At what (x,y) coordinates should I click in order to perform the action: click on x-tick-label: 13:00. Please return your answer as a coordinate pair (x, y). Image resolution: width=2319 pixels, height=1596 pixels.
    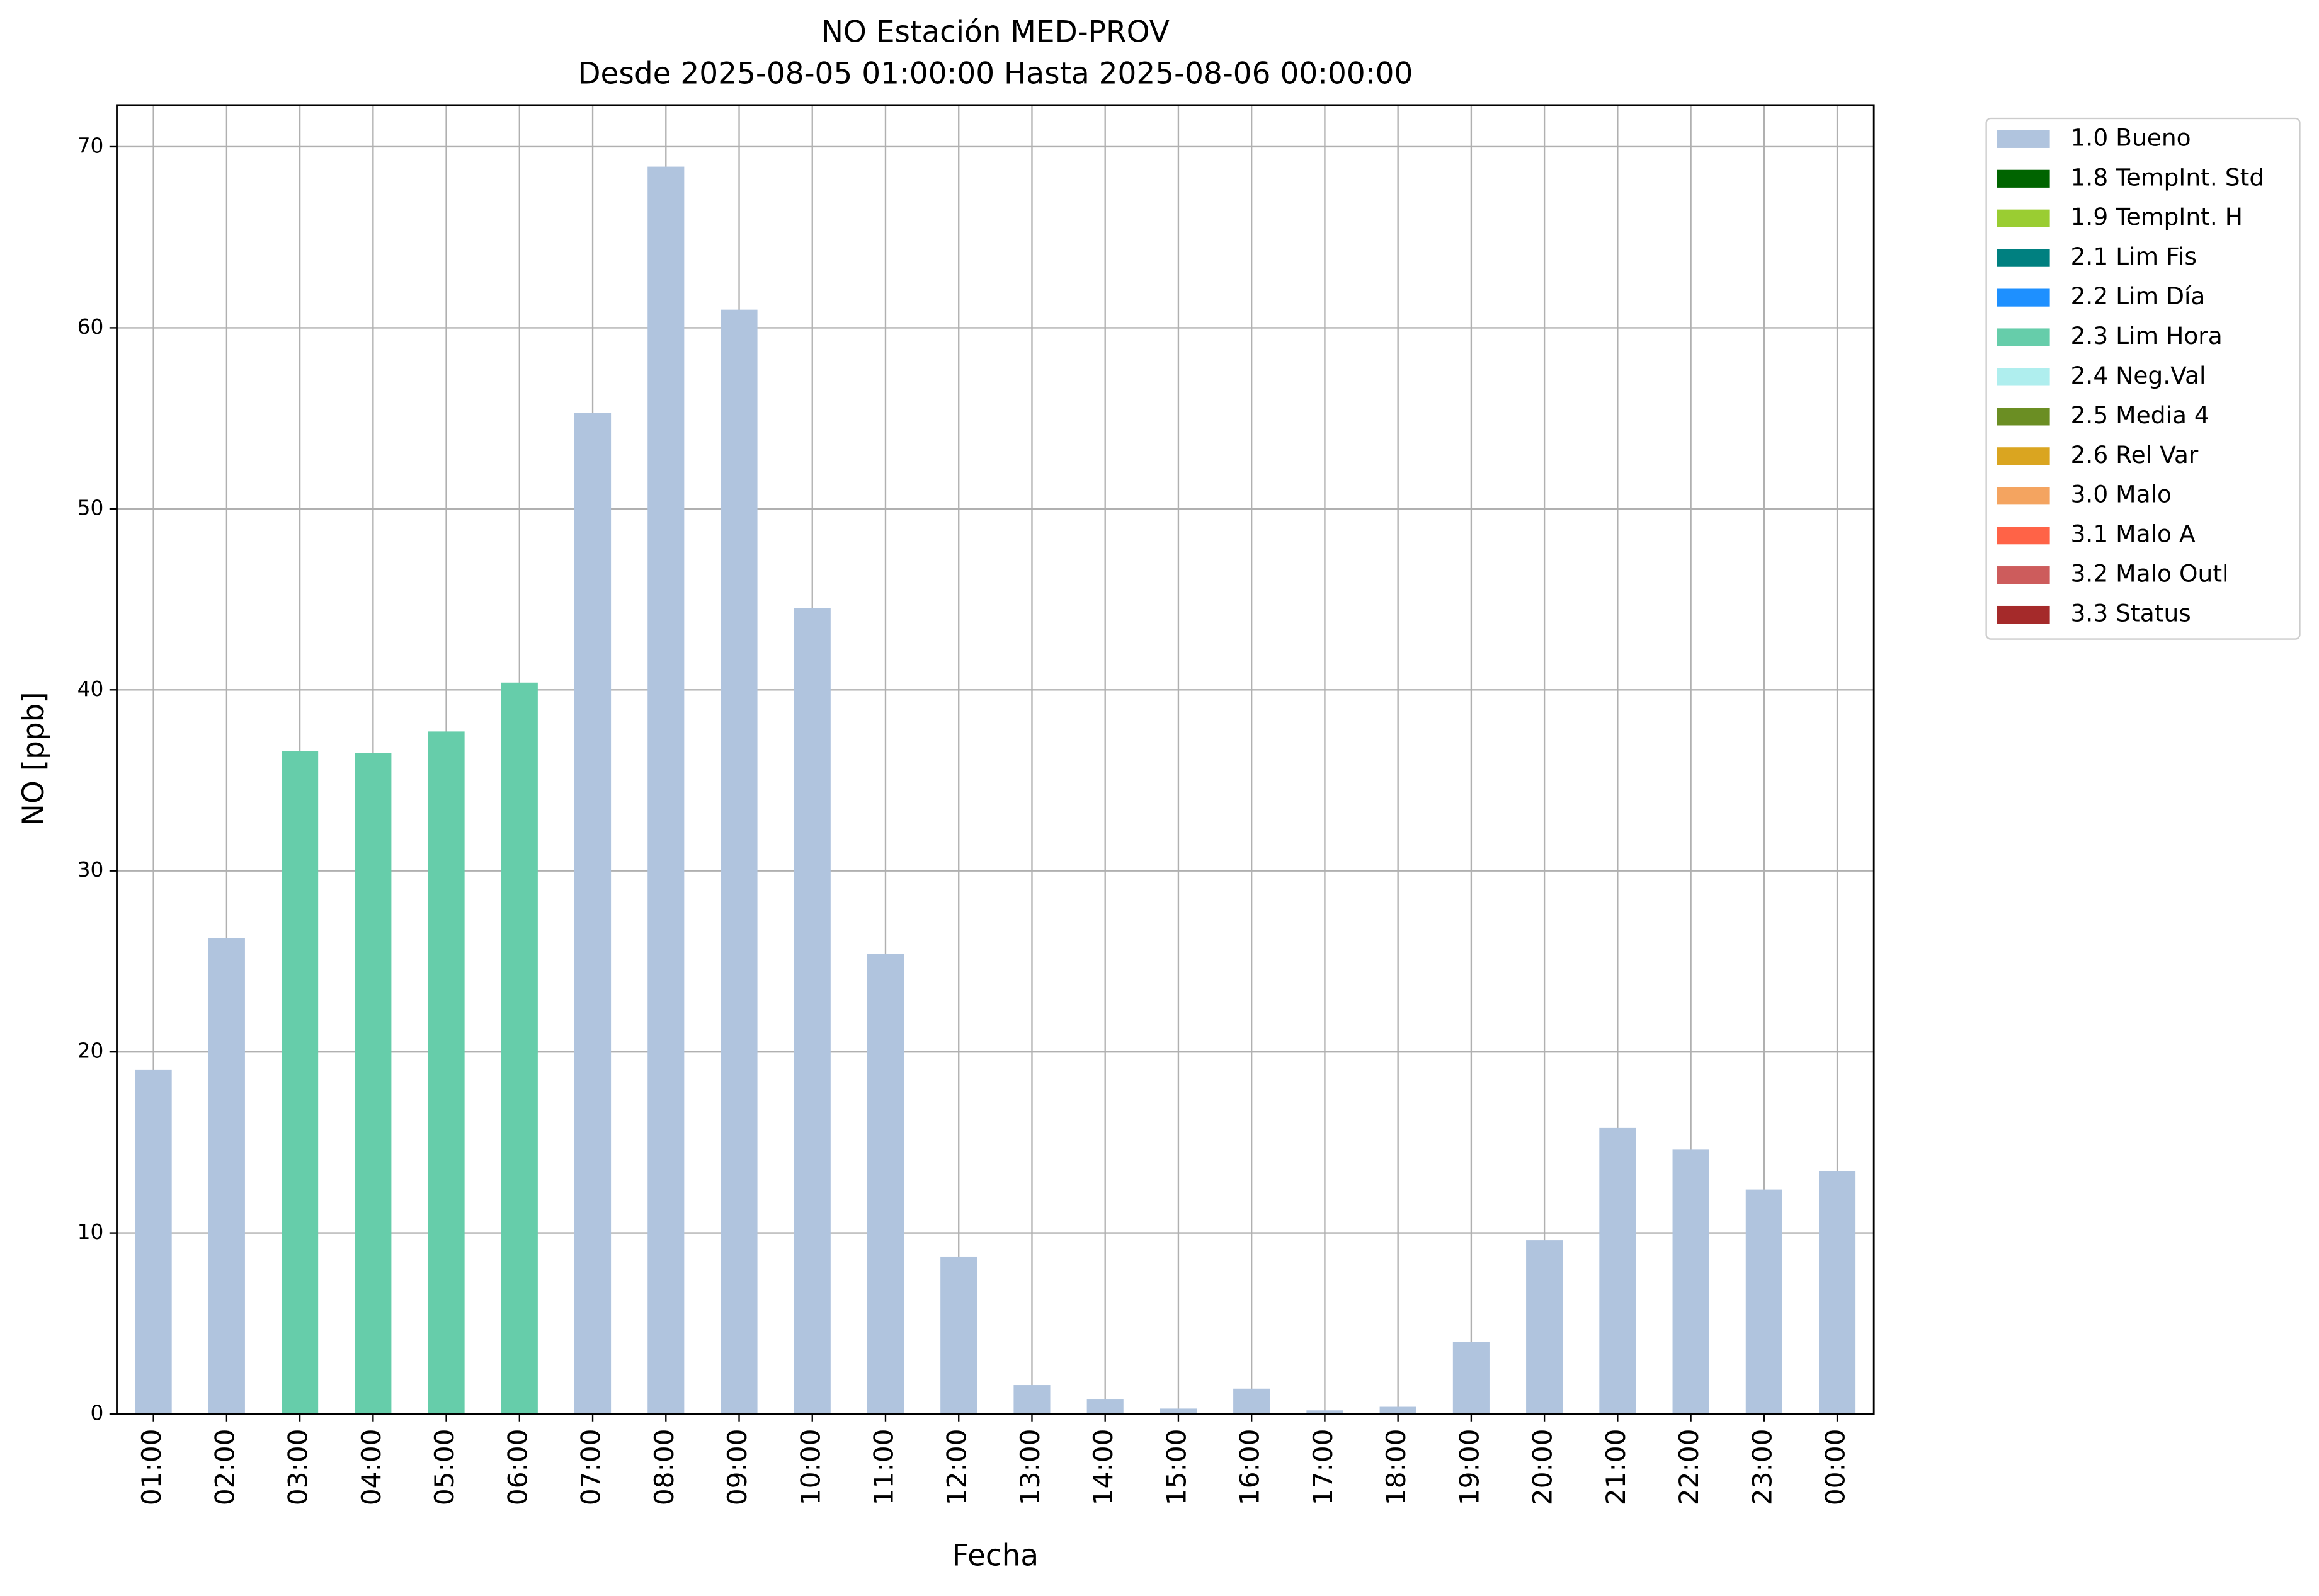
    Looking at the image, I should click on (1030, 1467).